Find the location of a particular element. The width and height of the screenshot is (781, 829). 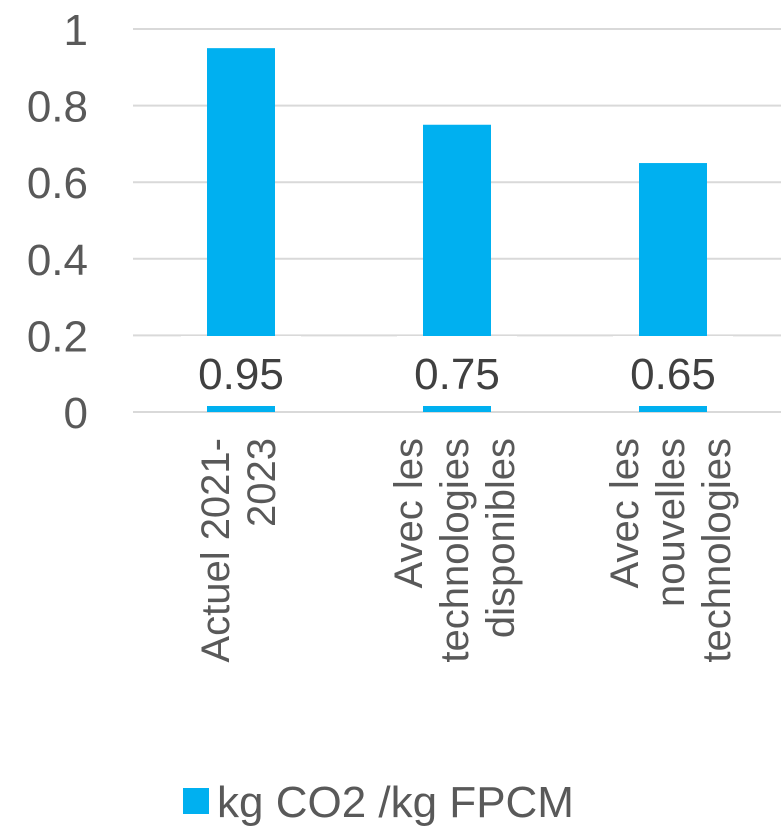

y-tick-label: 0 is located at coordinates (76, 413).